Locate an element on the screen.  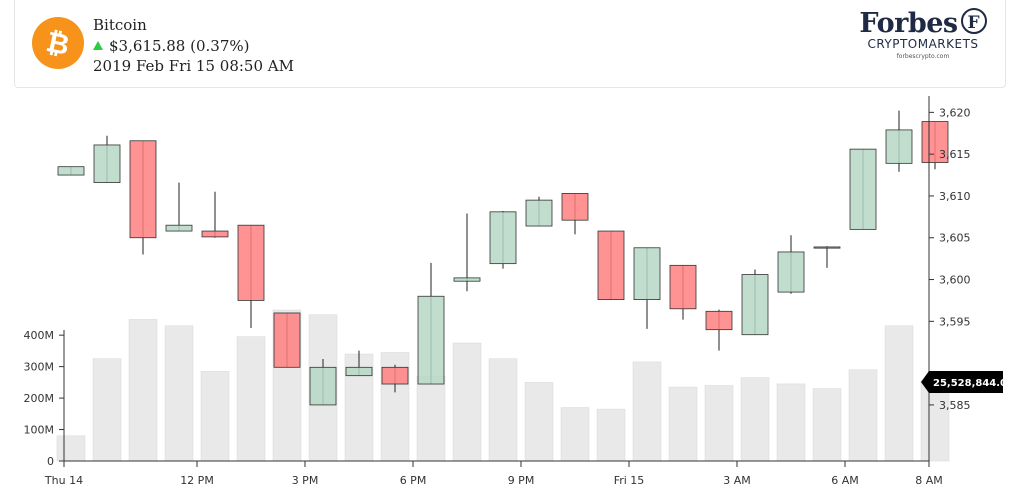
time-tick-label: 6 PM is located at coordinates (413, 480).